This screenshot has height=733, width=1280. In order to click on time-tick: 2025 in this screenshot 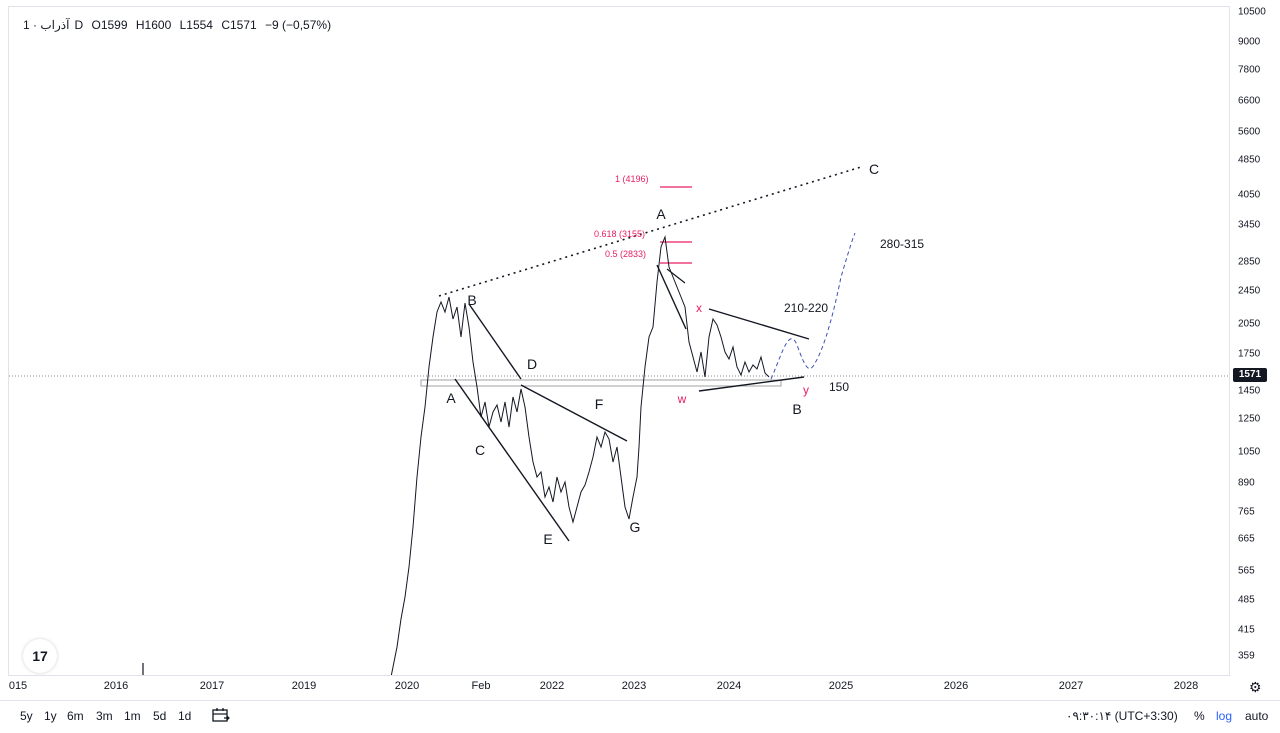, I will do `click(841, 686)`.